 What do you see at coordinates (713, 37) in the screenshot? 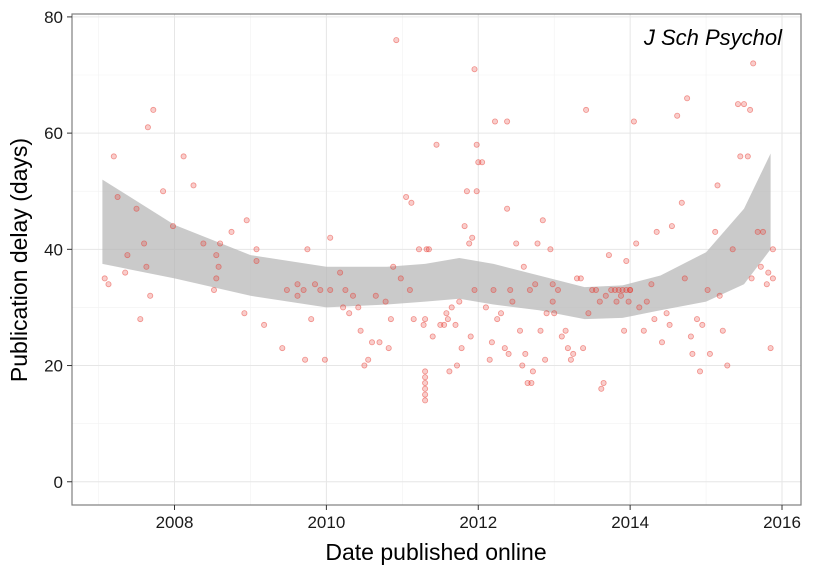
I see `chart-annotation: J Sch Psychol` at bounding box center [713, 37].